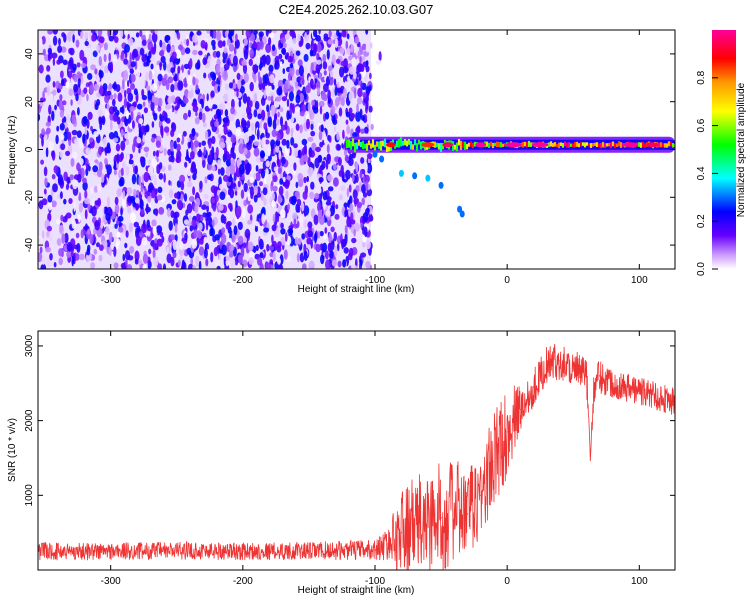 This screenshot has width=750, height=600. What do you see at coordinates (243, 581) in the screenshot?
I see `x-tick-label: -200` at bounding box center [243, 581].